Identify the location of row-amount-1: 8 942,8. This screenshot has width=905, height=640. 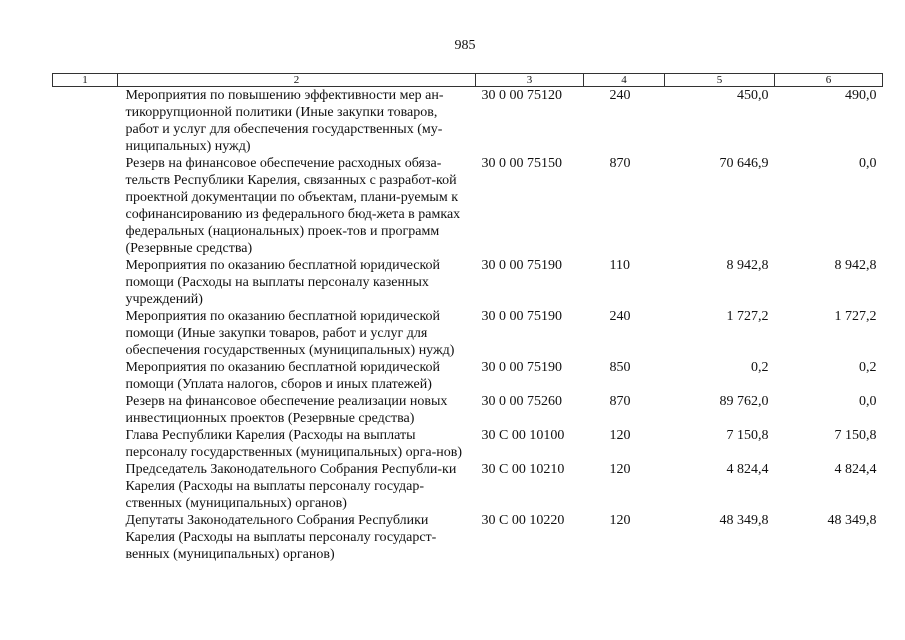
(747, 265).